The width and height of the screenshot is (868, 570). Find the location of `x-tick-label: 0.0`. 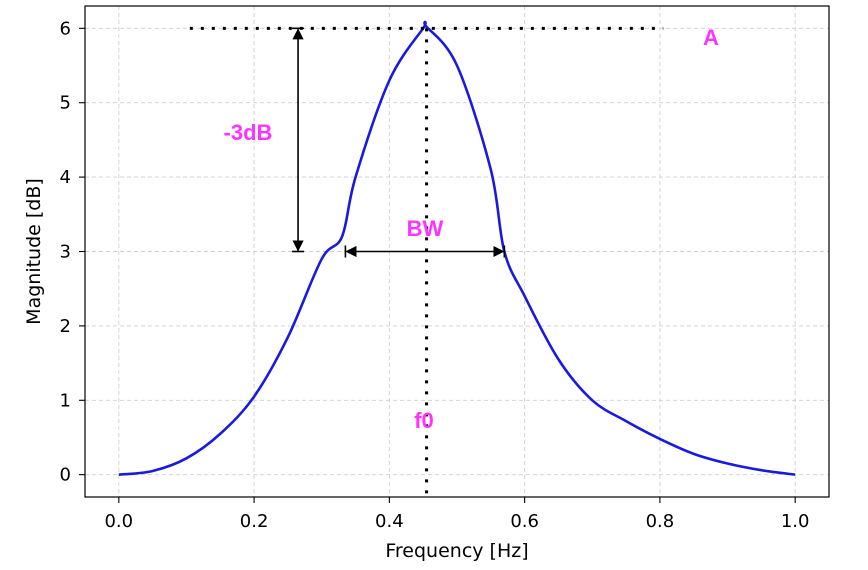

x-tick-label: 0.0 is located at coordinates (118, 521).